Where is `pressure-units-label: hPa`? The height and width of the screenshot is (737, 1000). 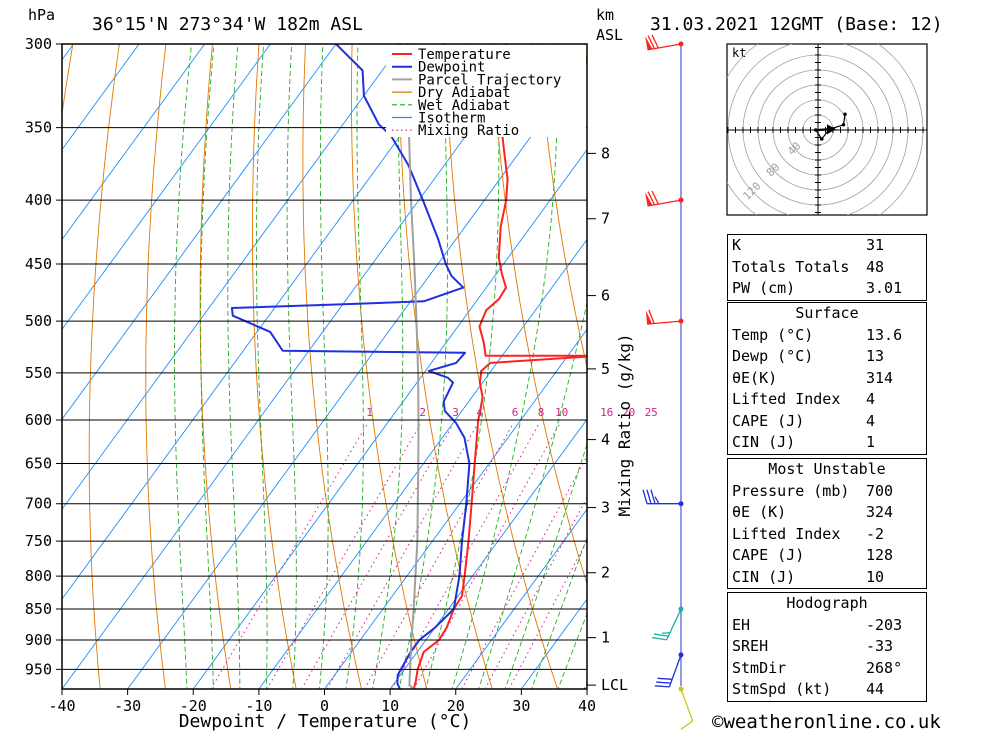 pressure-units-label: hPa is located at coordinates (41, 15).